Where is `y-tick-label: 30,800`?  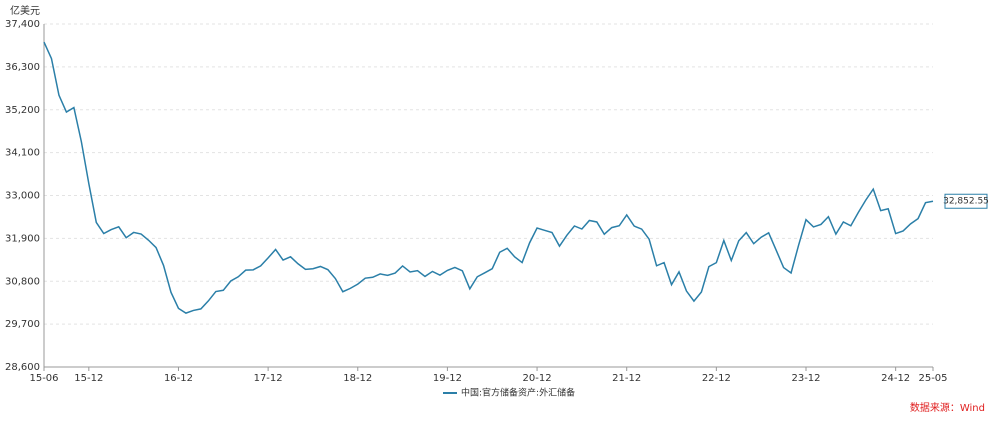 y-tick-label: 30,800 is located at coordinates (22, 281).